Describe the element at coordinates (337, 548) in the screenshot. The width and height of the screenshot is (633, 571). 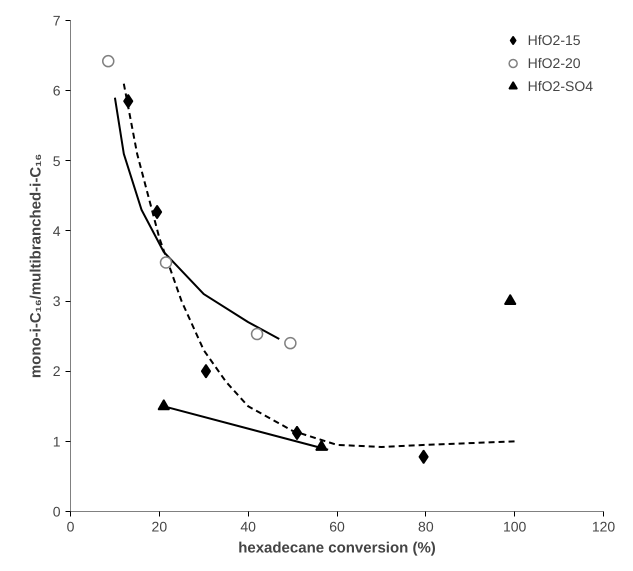
I see `x-axis-title: hexadecane conversion (%)` at that location.